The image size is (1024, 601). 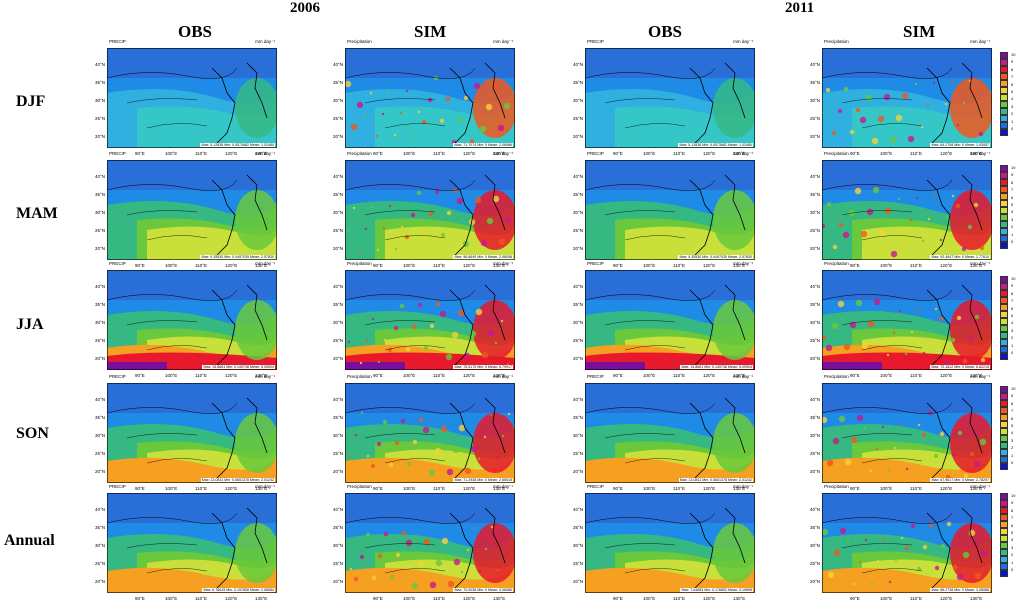 I want to click on column-header: SIM, so click(x=919, y=31).